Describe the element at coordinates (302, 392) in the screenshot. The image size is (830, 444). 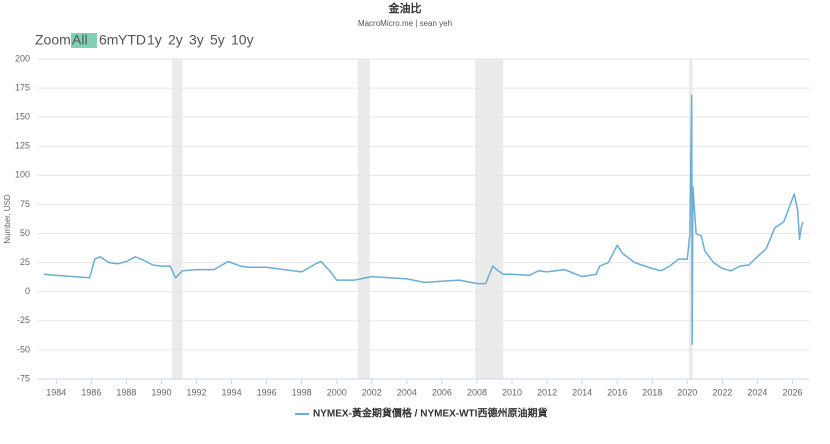
I see `x-tick-label: 1998` at that location.